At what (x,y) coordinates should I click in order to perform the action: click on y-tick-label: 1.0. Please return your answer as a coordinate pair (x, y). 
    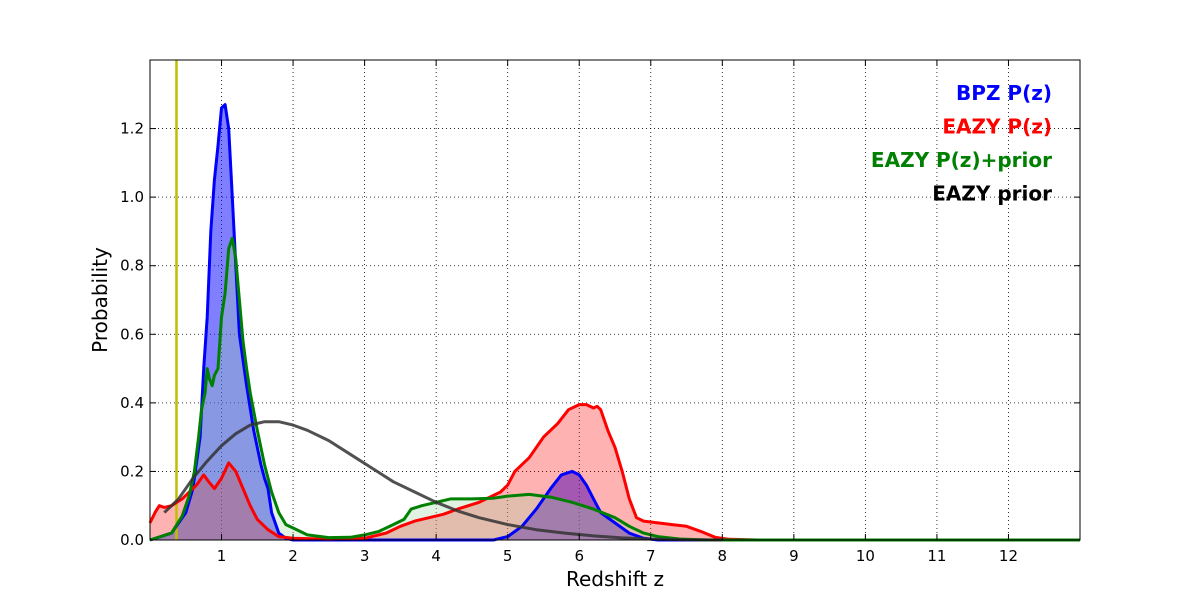
    Looking at the image, I should click on (132, 197).